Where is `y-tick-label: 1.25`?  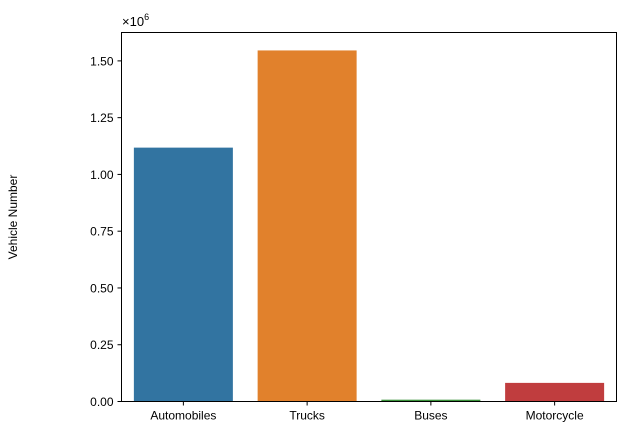 y-tick-label: 1.25 is located at coordinates (102, 118).